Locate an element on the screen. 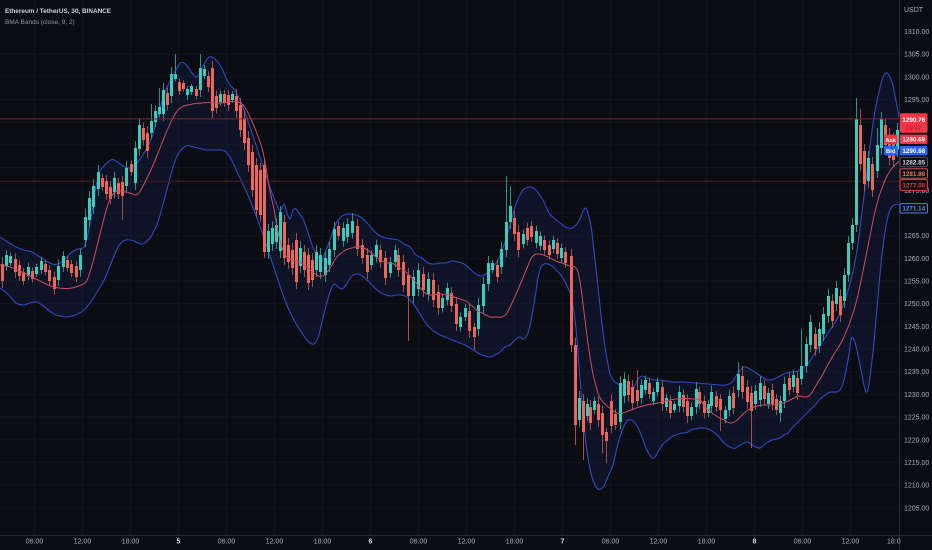 The image size is (932, 550). svg-text: BMA Bands (close, 9, 2) is located at coordinates (40, 22).